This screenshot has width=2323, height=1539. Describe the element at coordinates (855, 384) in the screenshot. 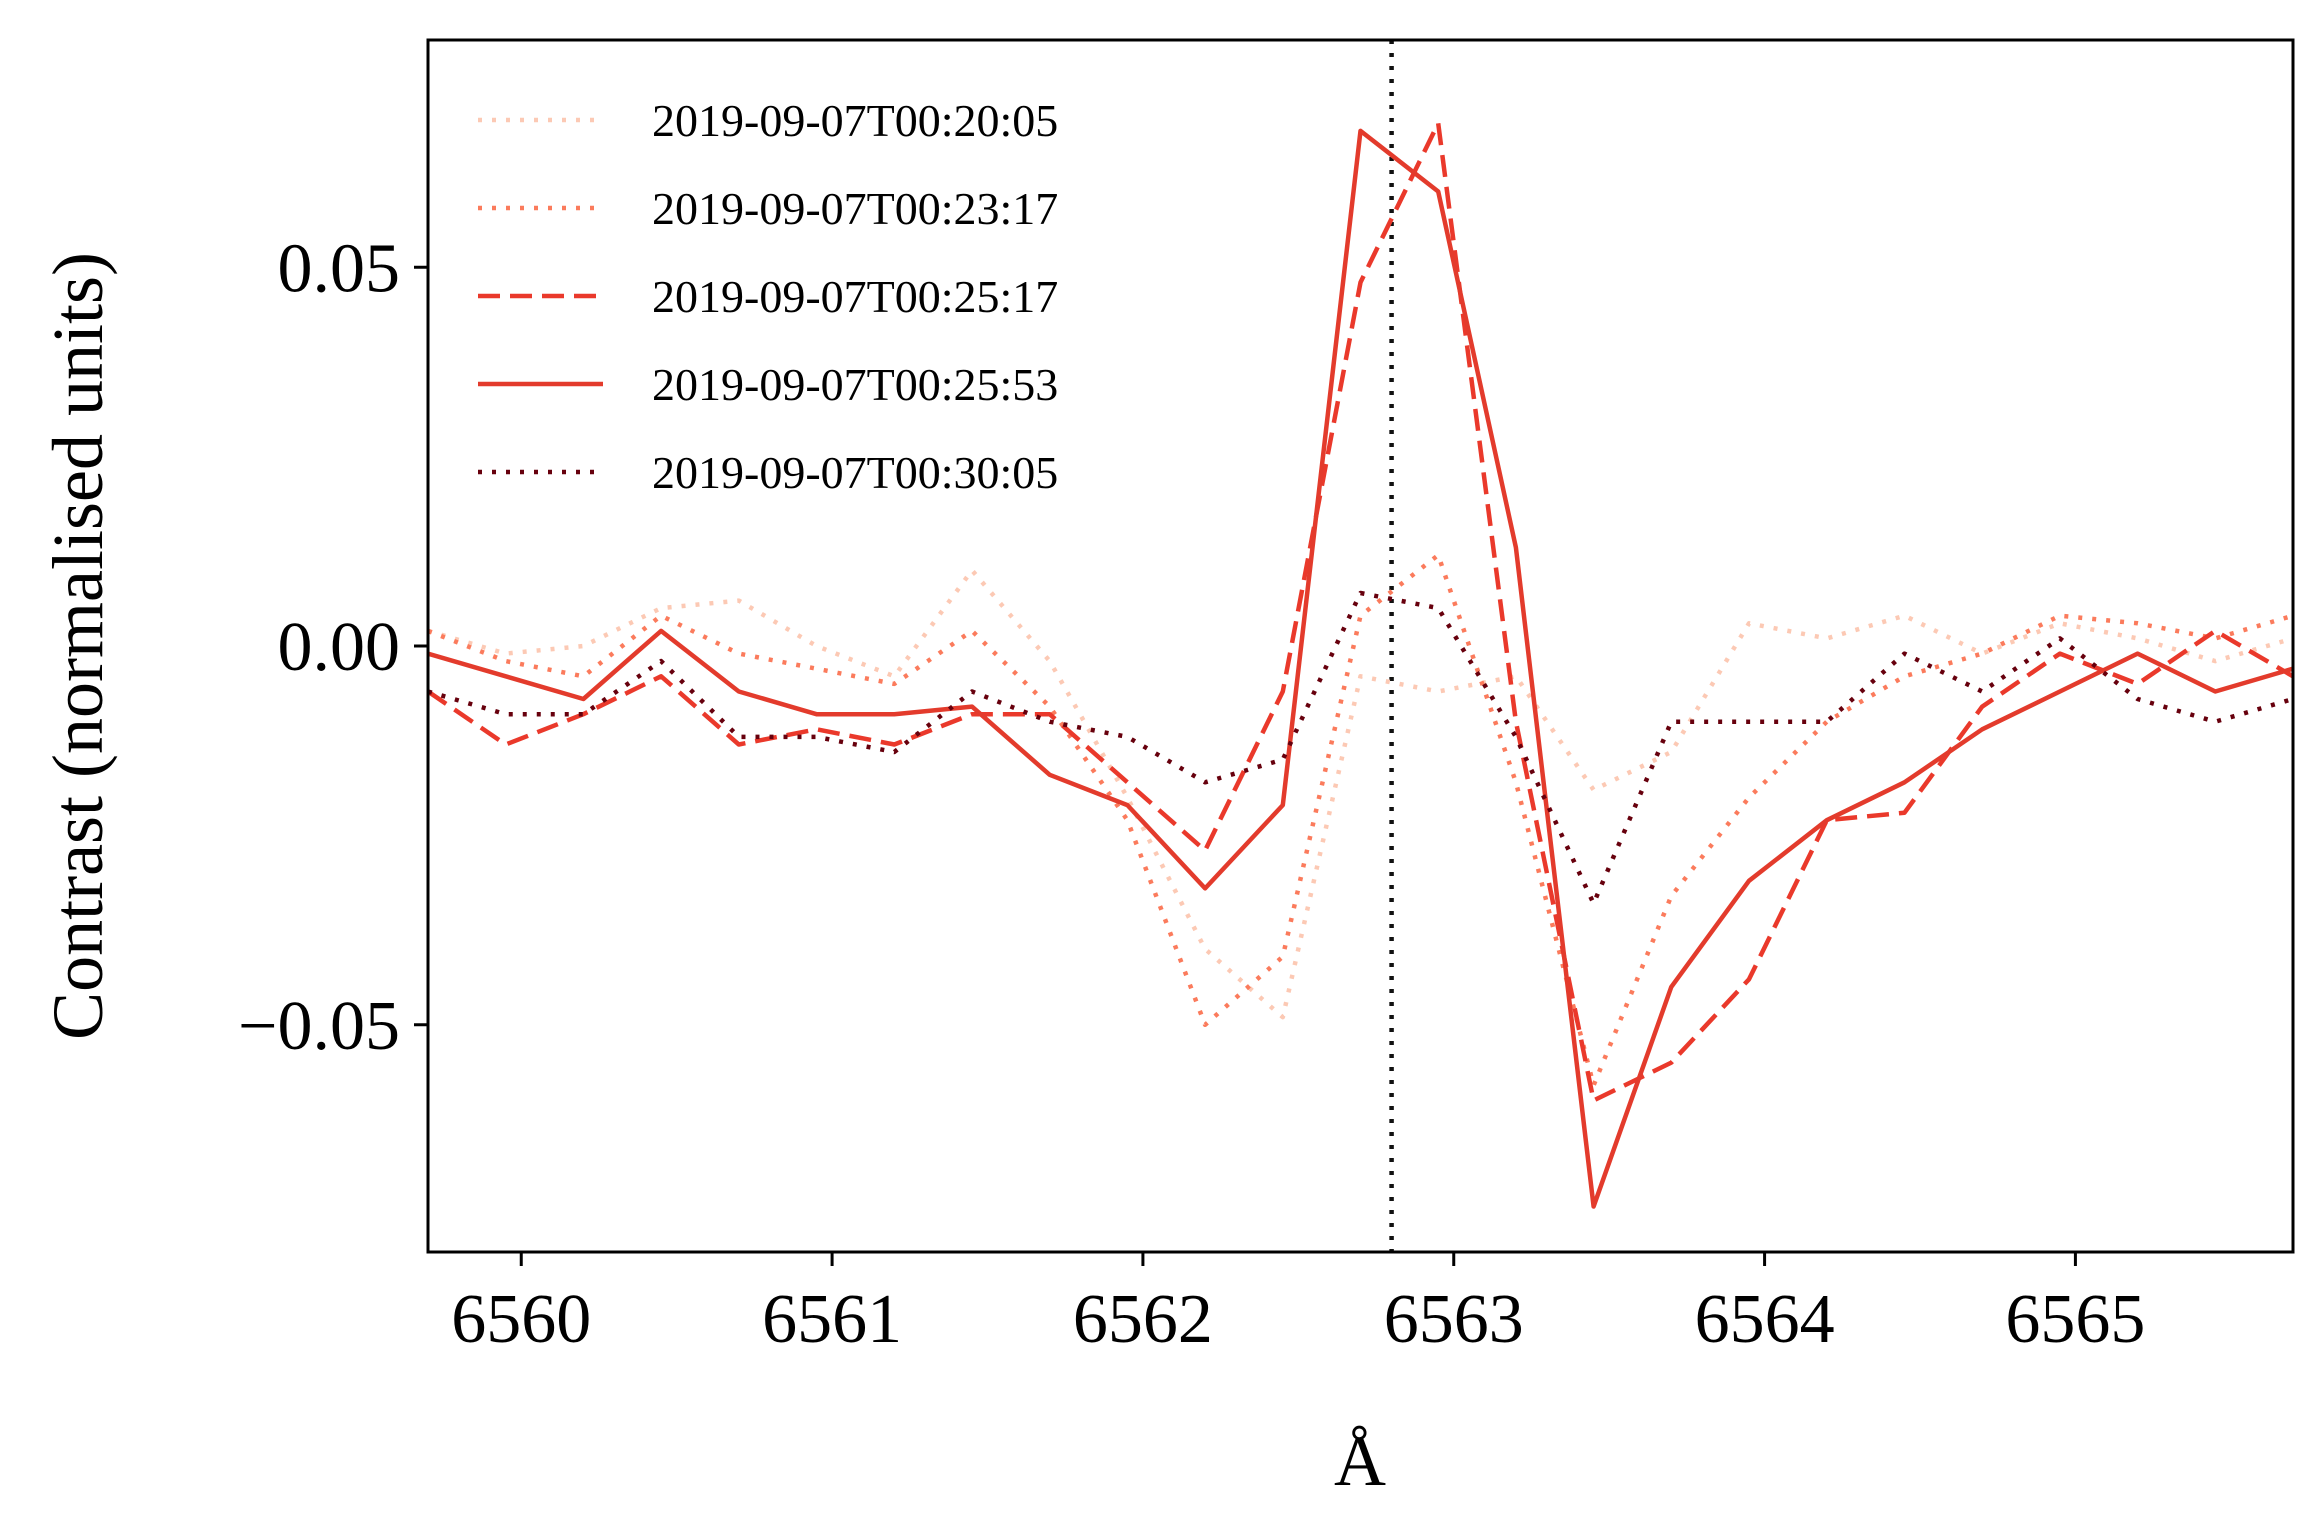

I see `legend-label: 2019-09-07T00:25:53` at that location.